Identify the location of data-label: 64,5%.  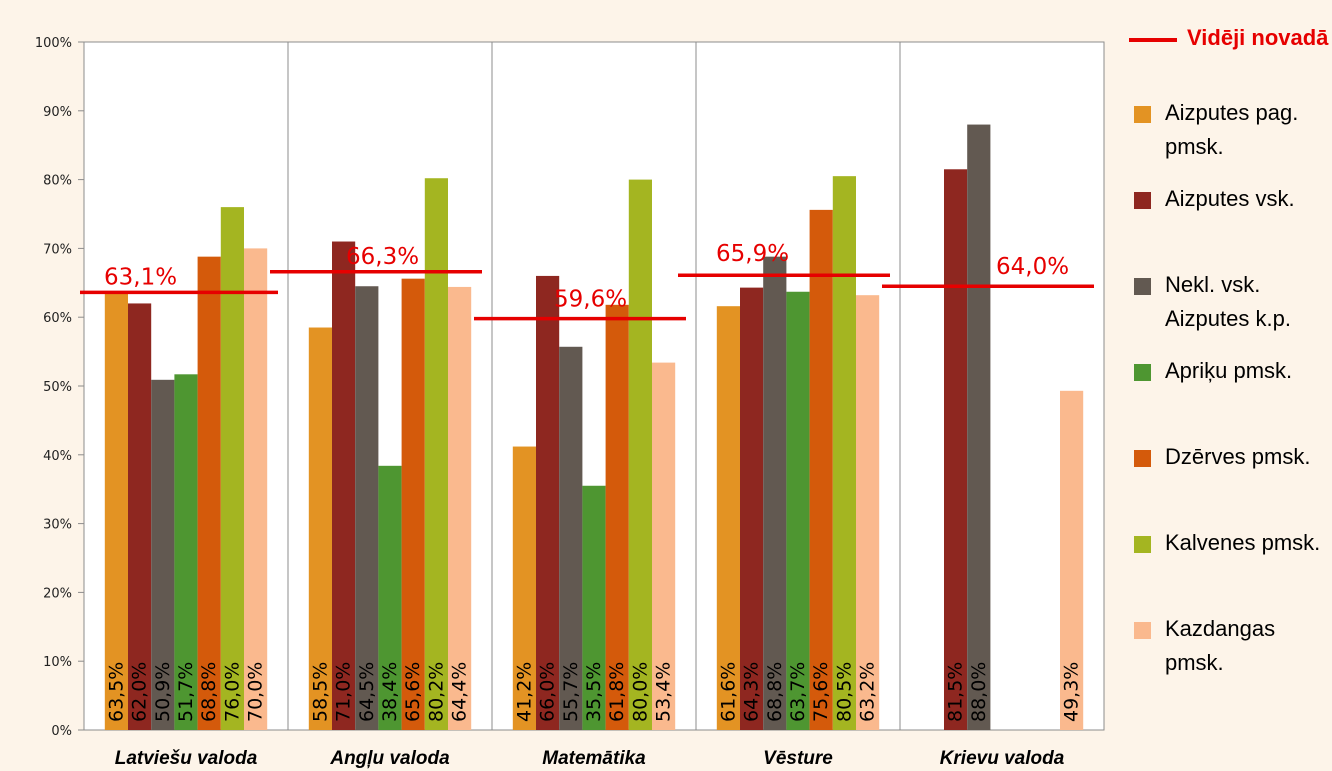
(367, 692).